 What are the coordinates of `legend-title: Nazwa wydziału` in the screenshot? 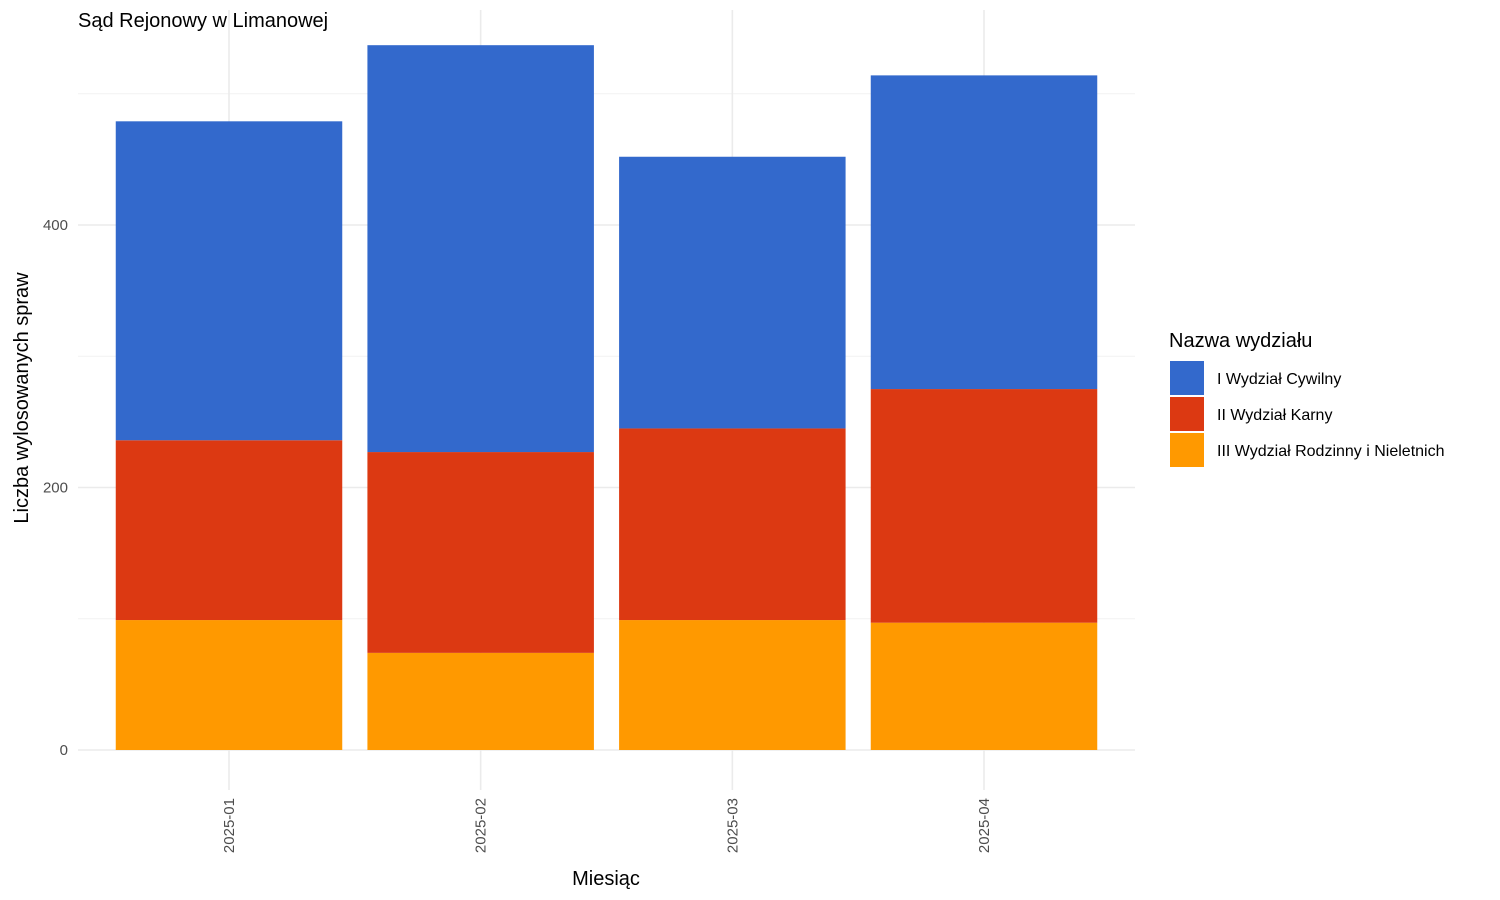 It's located at (1240, 341).